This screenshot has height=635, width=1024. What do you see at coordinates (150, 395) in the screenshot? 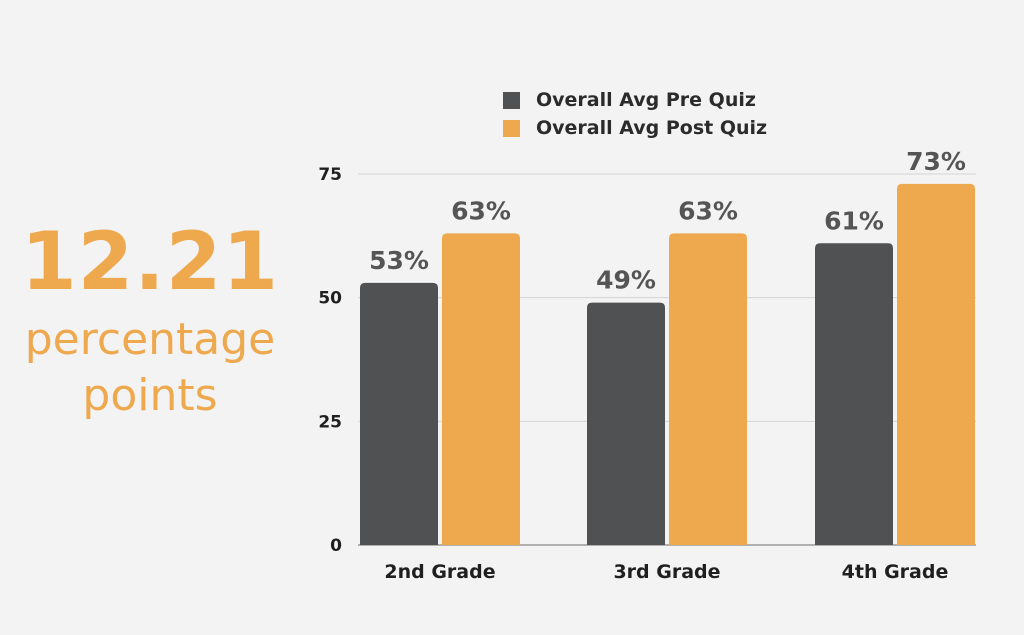
I see `stat-caption-line2: points` at bounding box center [150, 395].